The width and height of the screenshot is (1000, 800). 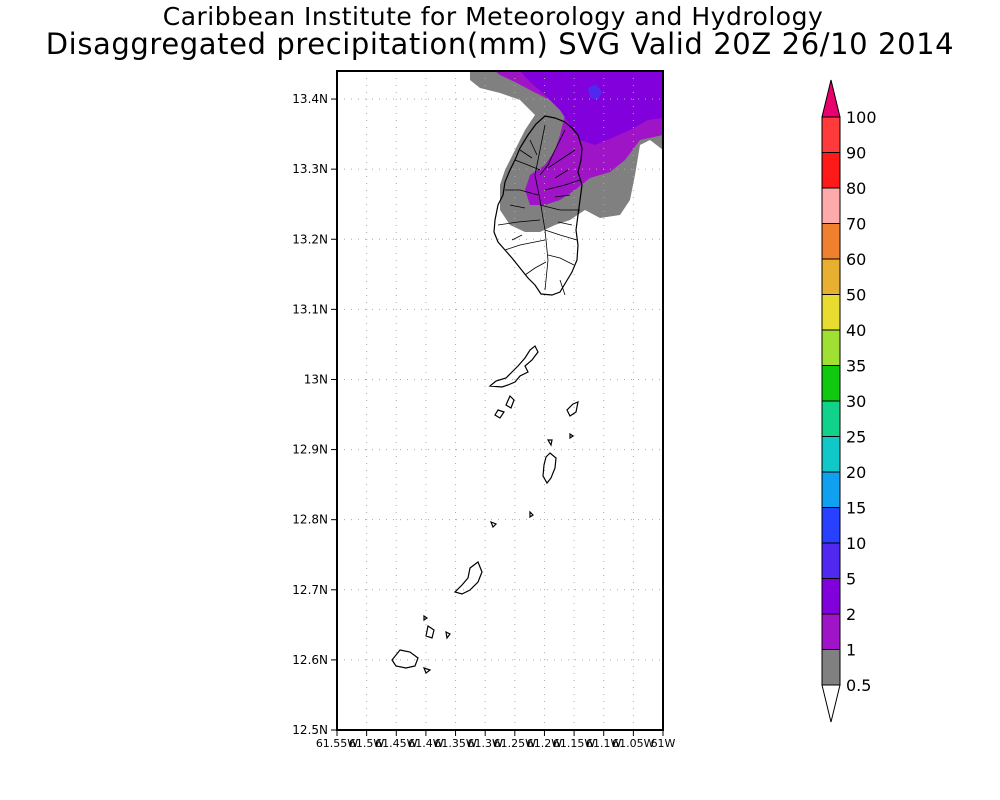 What do you see at coordinates (310, 520) in the screenshot?
I see `lat-tick-label: 12.8N` at bounding box center [310, 520].